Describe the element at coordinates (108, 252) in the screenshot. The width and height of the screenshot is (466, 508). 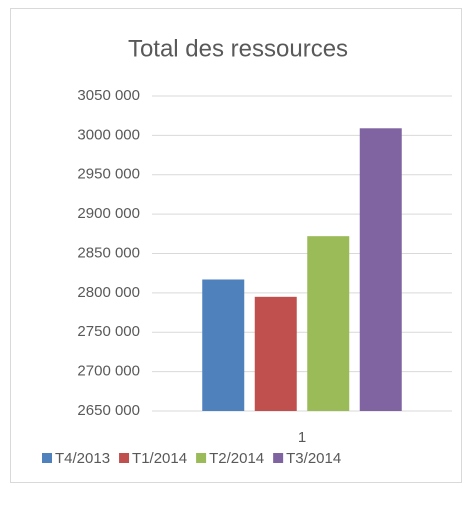
I see `y-tick-label: 2850 000` at that location.